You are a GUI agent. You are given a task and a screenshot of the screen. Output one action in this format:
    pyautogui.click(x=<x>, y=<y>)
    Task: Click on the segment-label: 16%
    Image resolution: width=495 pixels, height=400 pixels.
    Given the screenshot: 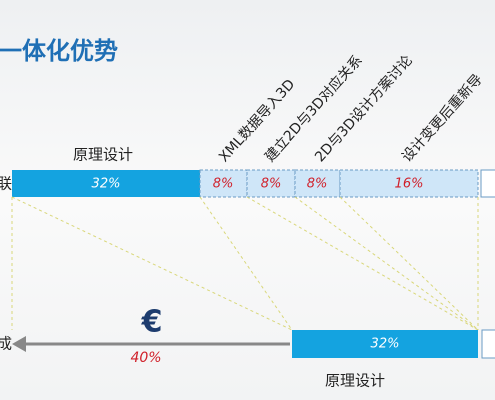 What is the action you would take?
    pyautogui.click(x=409, y=184)
    